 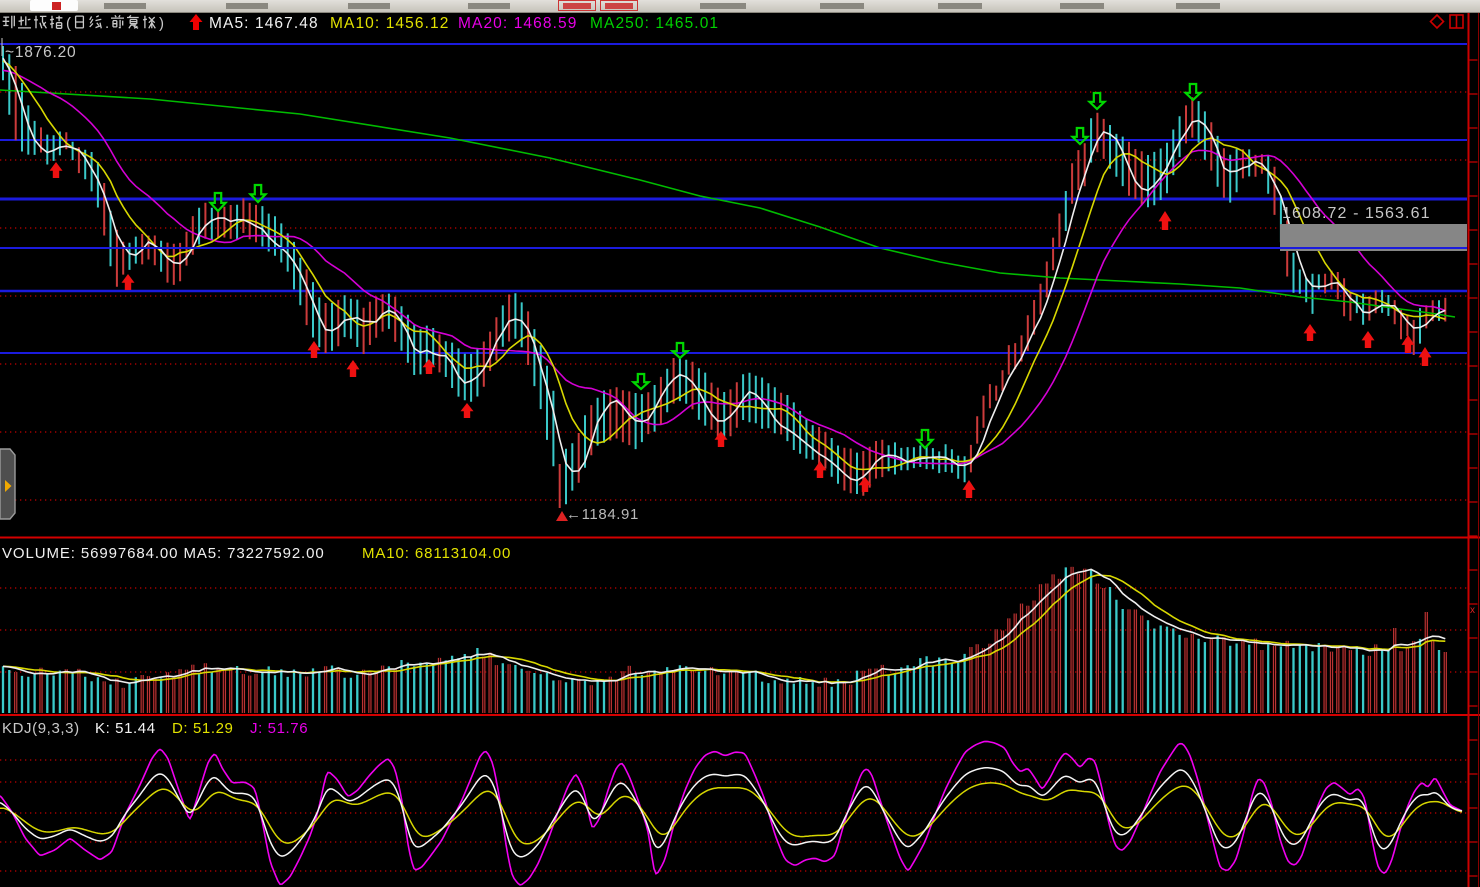 What do you see at coordinates (389, 23) in the screenshot?
I see `svg-text: MA10: 1456.12` at bounding box center [389, 23].